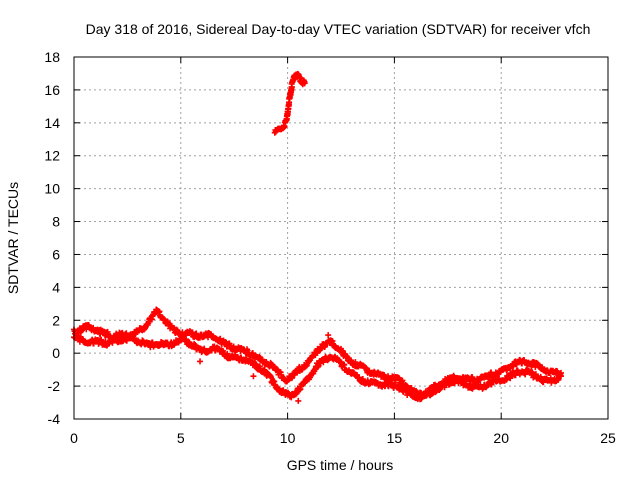  Describe the element at coordinates (52, 189) in the screenshot. I see `y-tick-label: 10` at that location.